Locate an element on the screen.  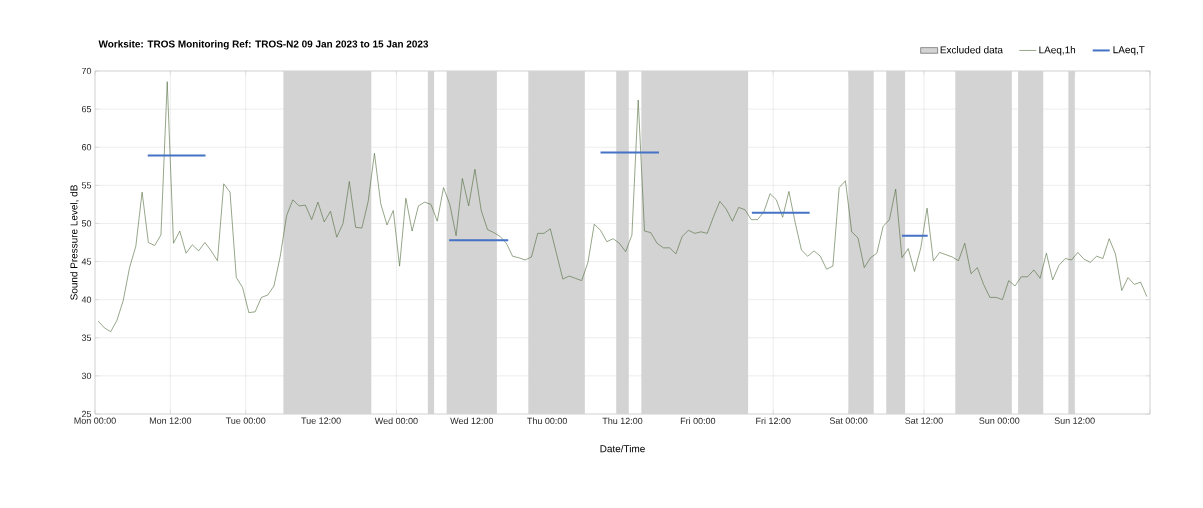
x-tick-label: Thu 12:00 is located at coordinates (622, 421).